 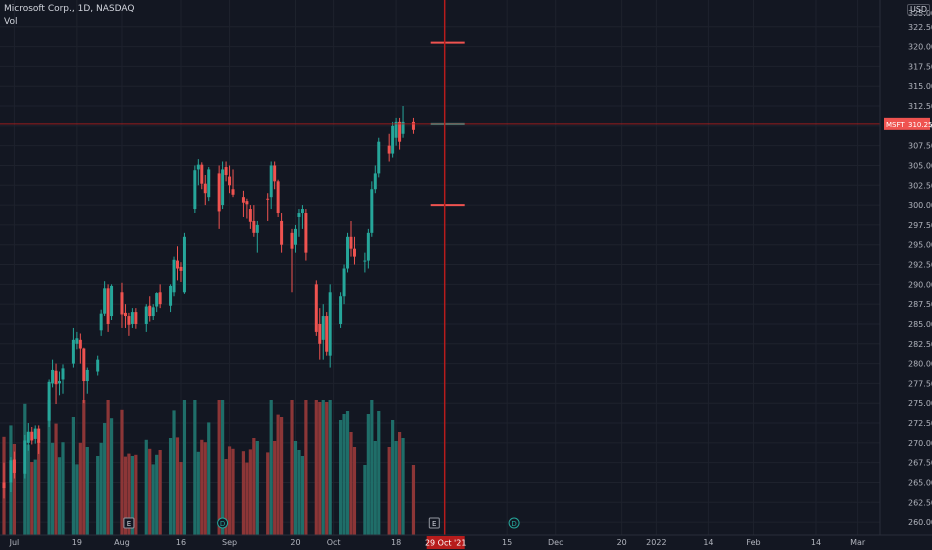 What do you see at coordinates (920, 423) in the screenshot?
I see `price-tick-label: 272.50` at bounding box center [920, 423].